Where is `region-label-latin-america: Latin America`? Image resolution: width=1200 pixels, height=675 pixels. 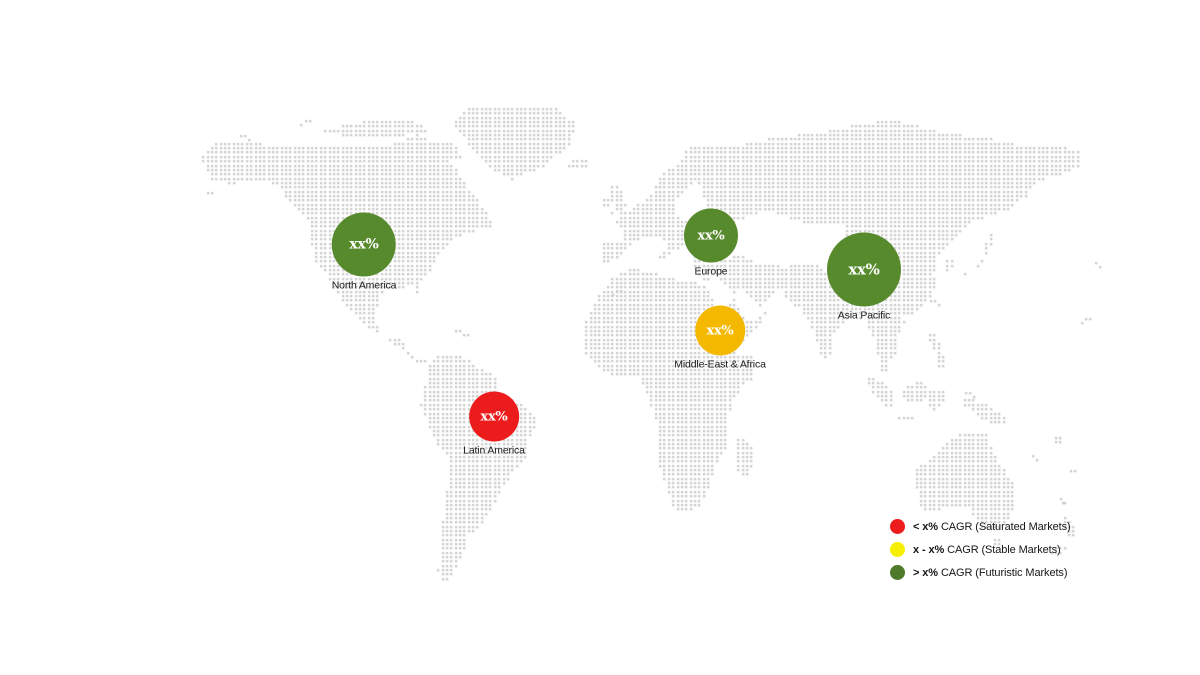
region-label-latin-america: Latin America is located at coordinates (494, 450).